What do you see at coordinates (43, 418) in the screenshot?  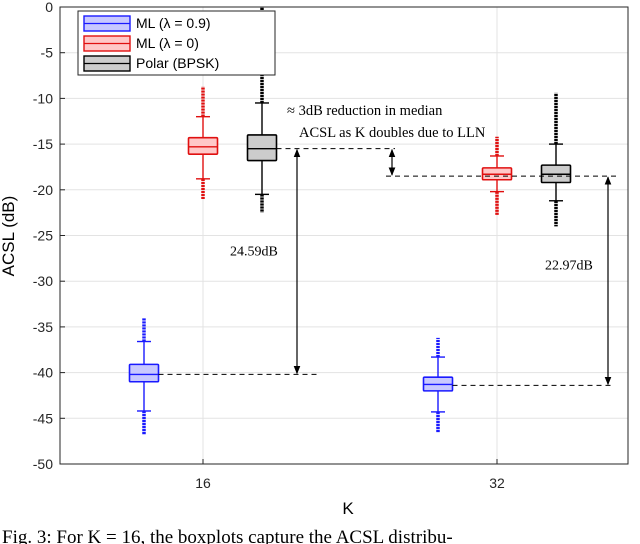 I see `y-tick-label: -45` at bounding box center [43, 418].